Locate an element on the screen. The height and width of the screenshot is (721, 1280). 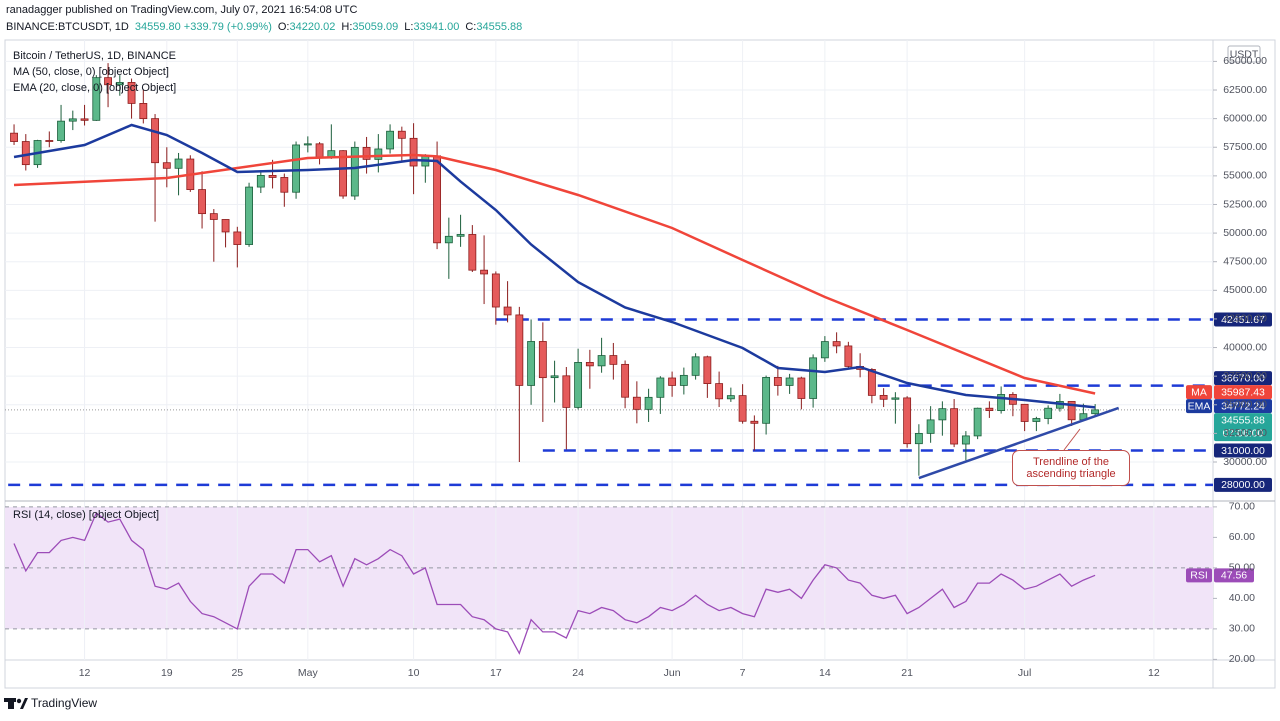
footer-logo is located at coordinates (16, 703).